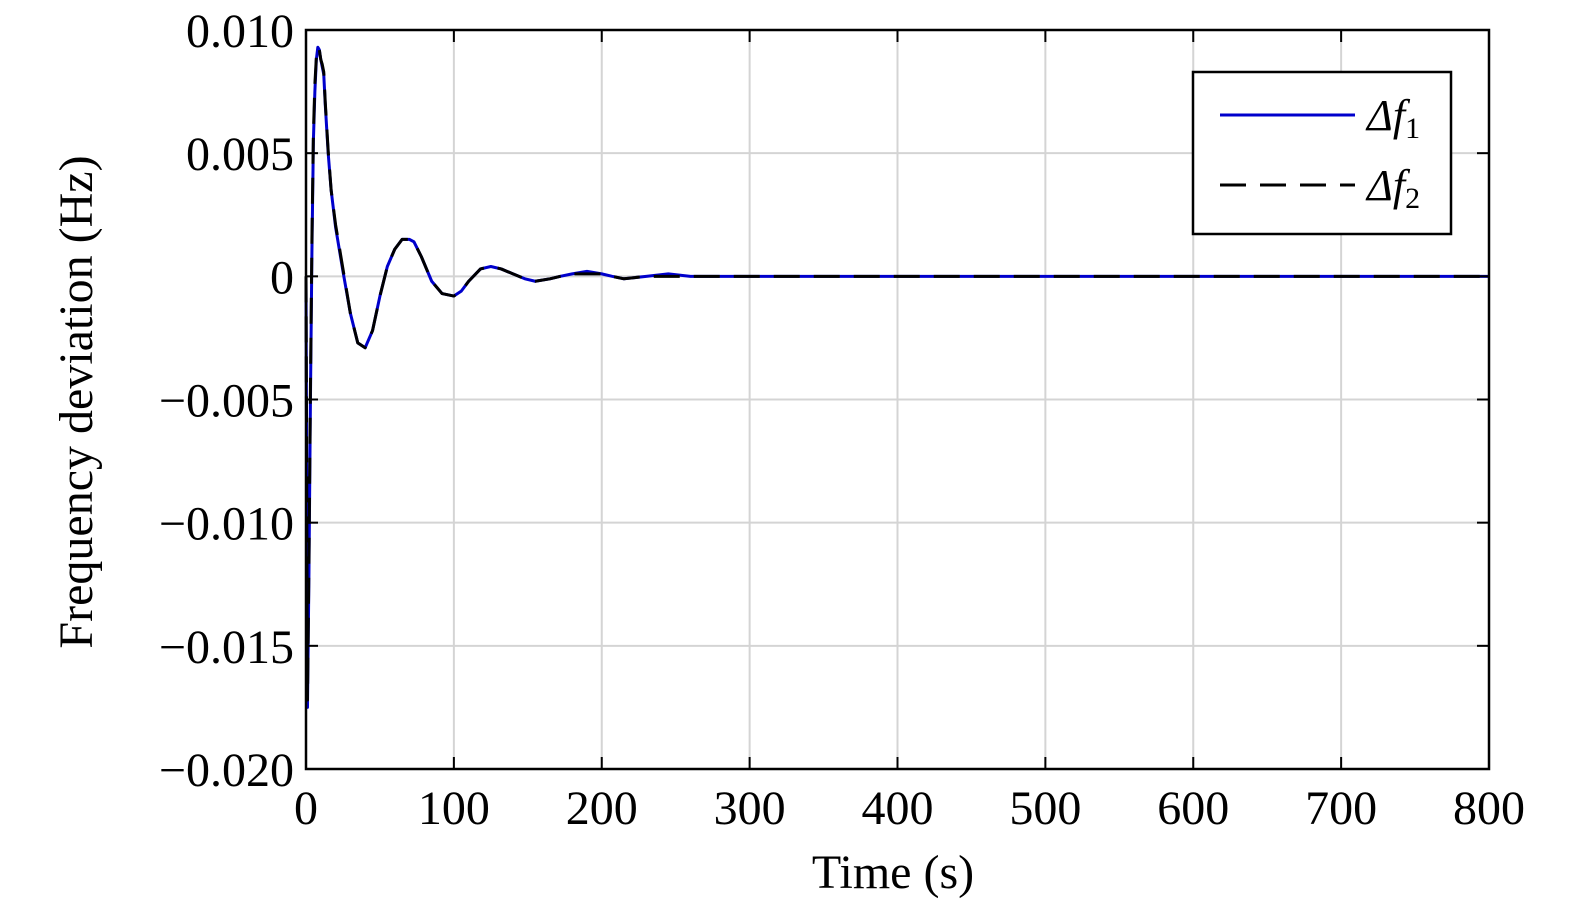  I want to click on y-tick-label: −0.005, so click(226, 401).